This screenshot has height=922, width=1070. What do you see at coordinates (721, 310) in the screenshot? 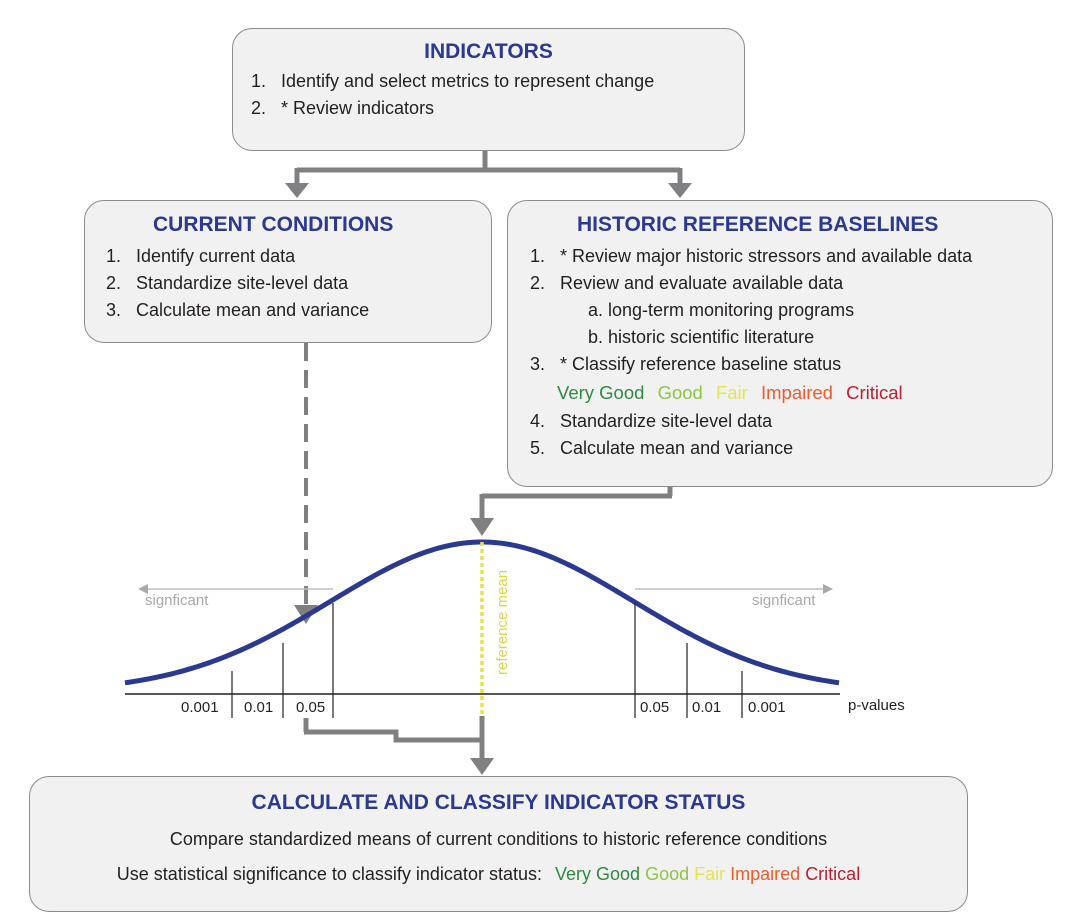
I see `sub-item-monitoring: a. long-term monitoring programs` at bounding box center [721, 310].